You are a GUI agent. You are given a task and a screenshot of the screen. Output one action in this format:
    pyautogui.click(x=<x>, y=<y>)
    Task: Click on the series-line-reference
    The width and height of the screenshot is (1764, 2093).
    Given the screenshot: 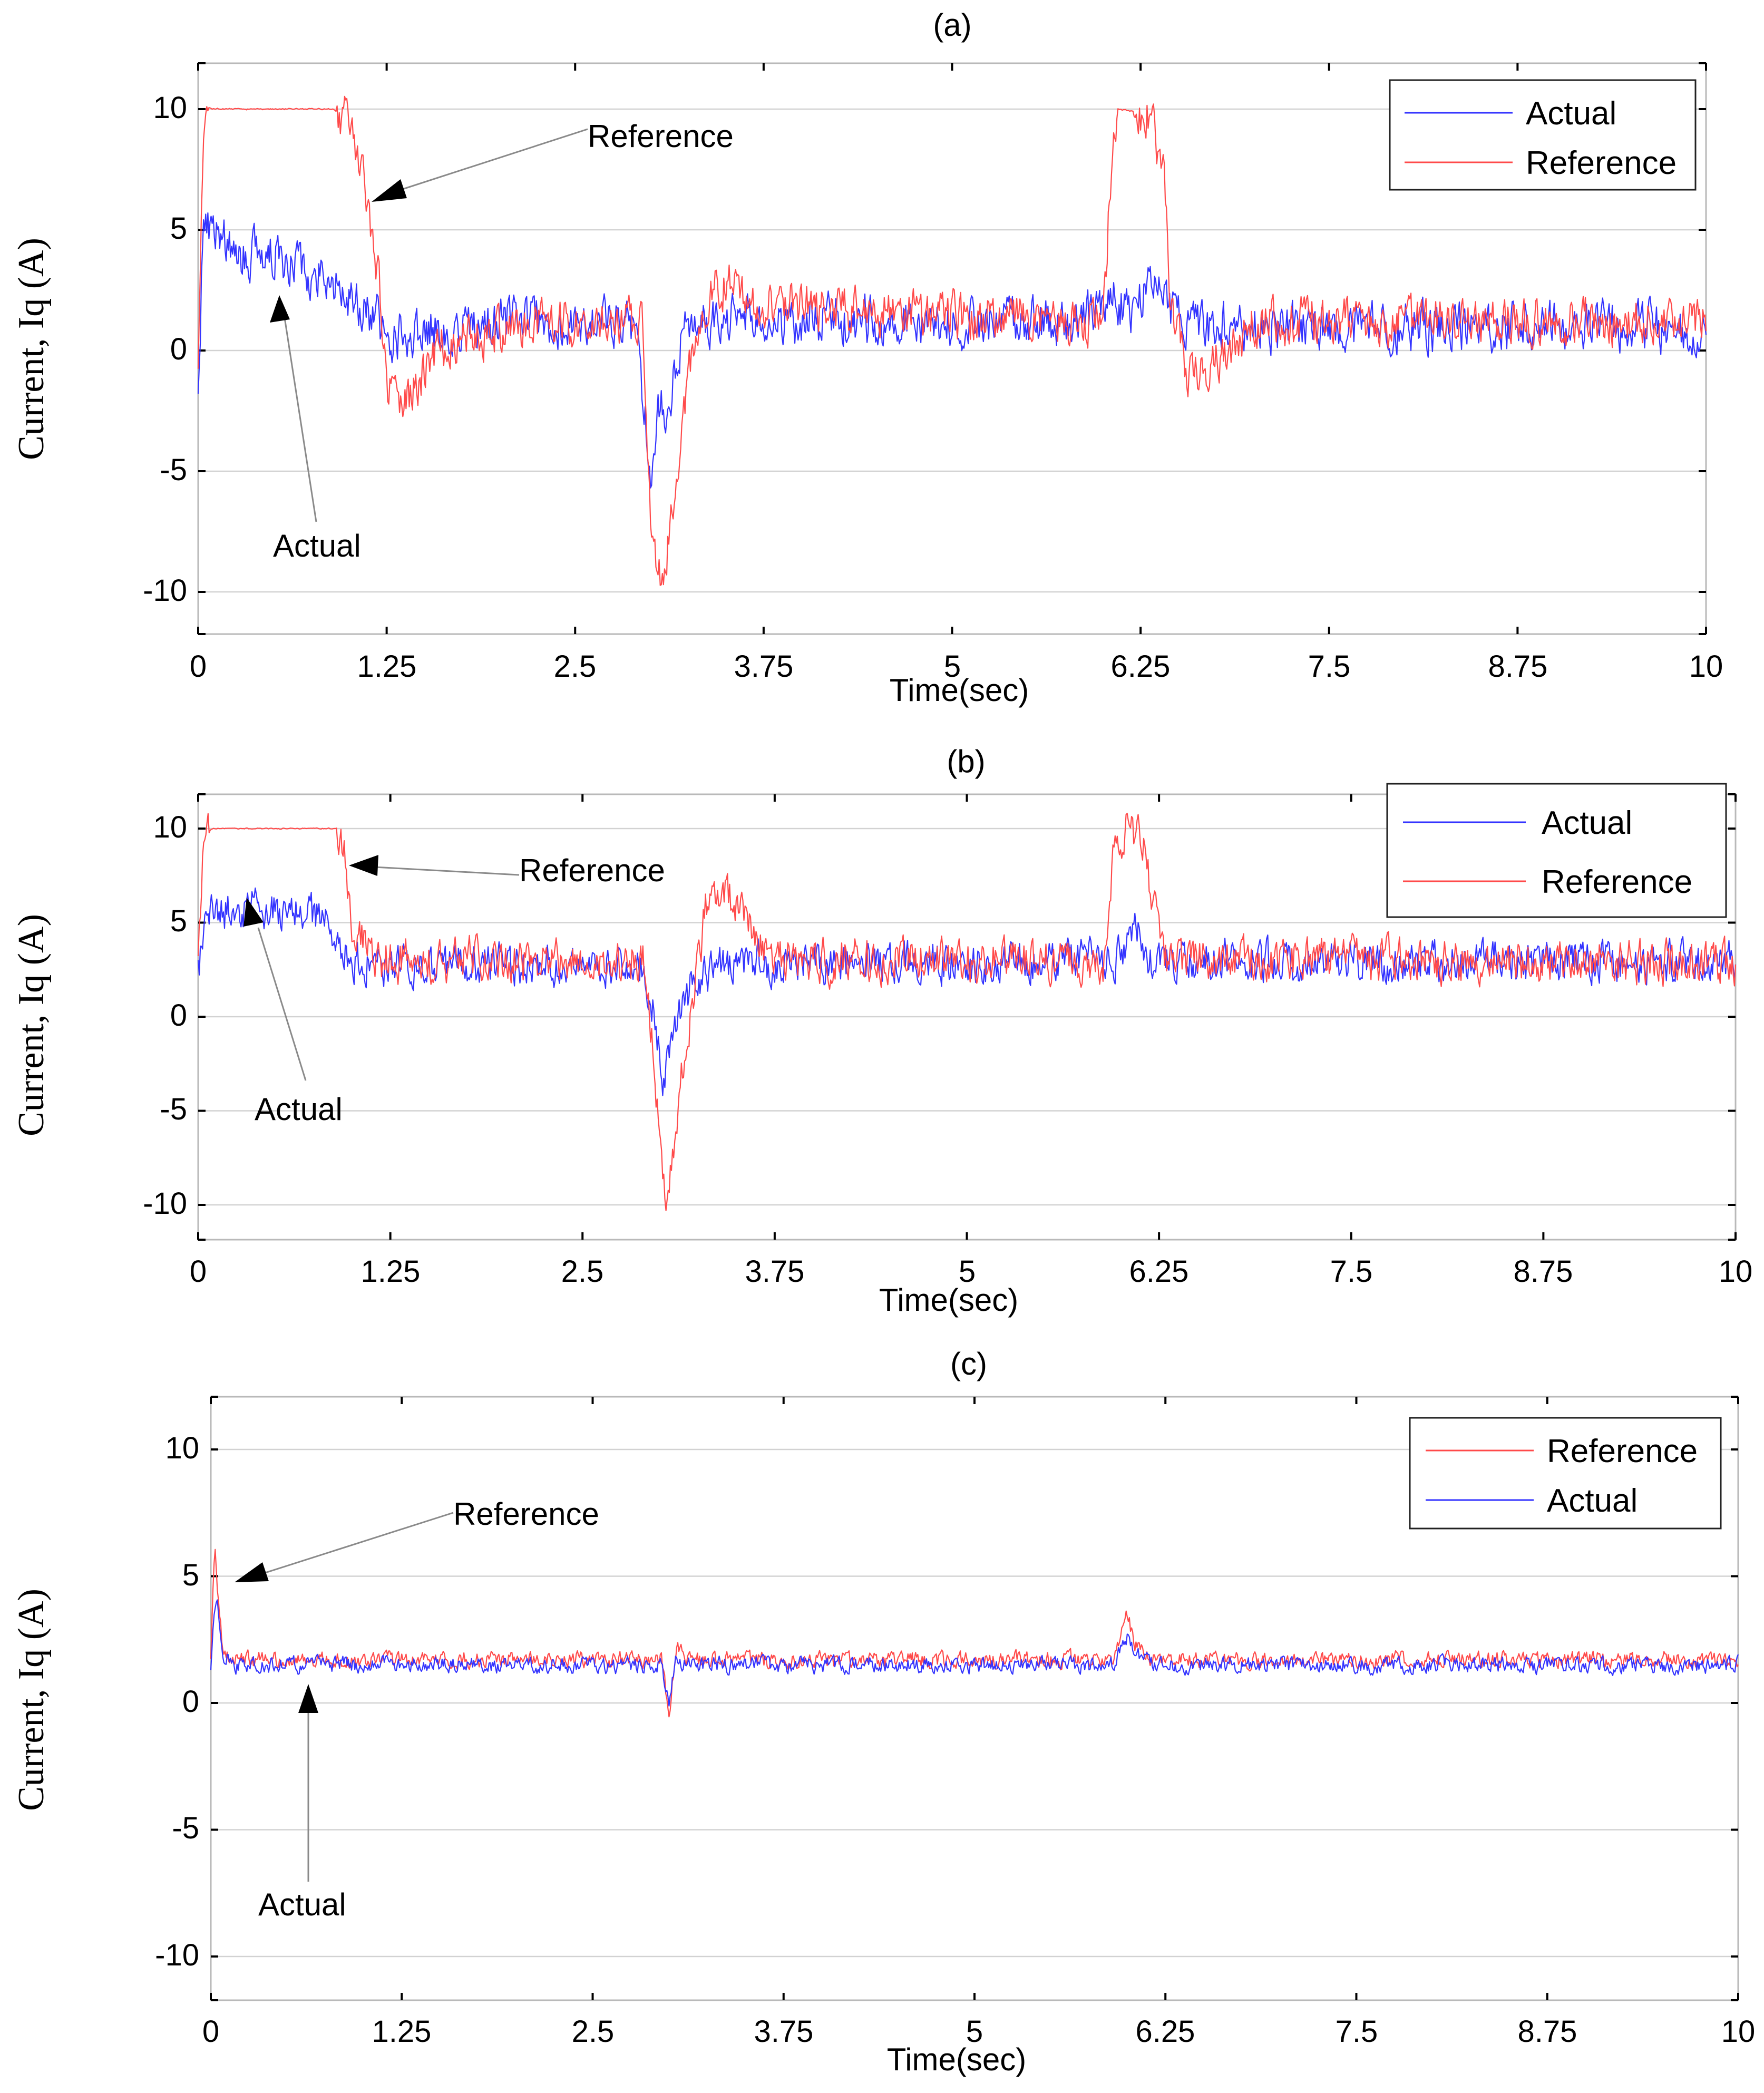 What is the action you would take?
    pyautogui.click(x=974, y=1634)
    